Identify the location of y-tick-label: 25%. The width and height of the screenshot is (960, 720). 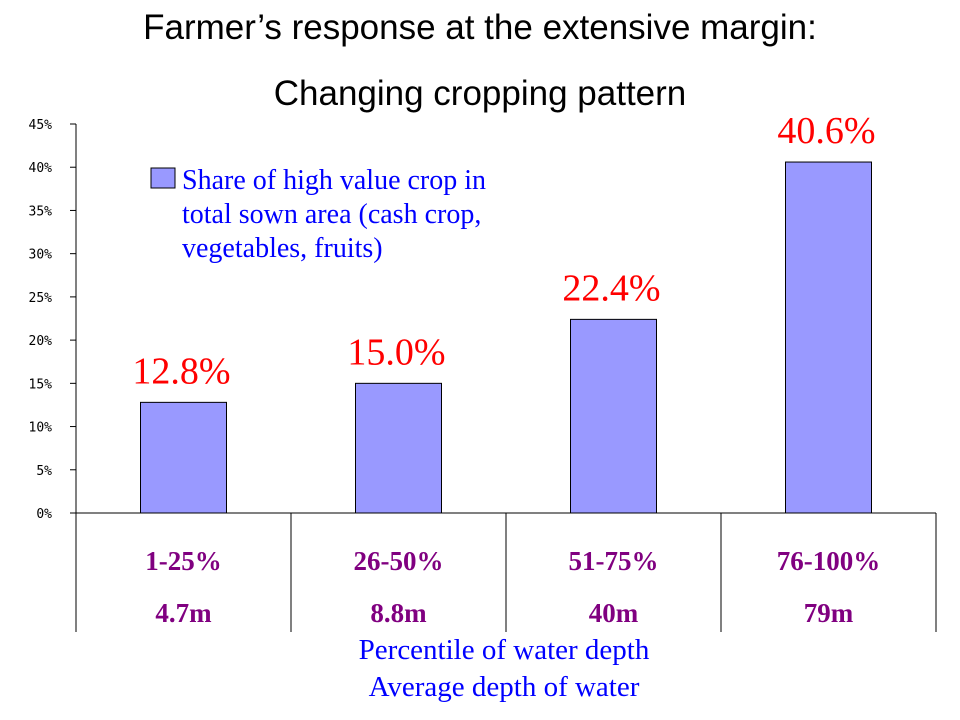
(41, 298).